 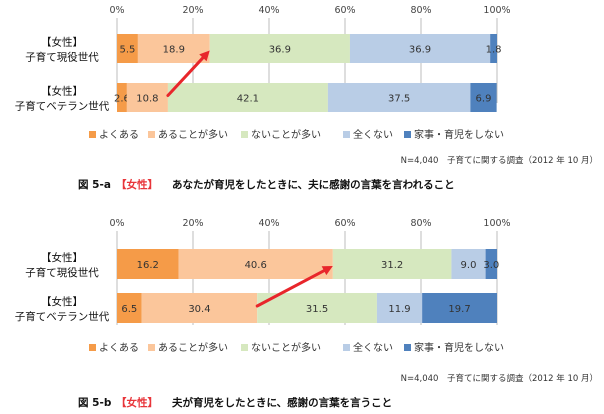 I want to click on data-label: 18.9, so click(x=174, y=50).